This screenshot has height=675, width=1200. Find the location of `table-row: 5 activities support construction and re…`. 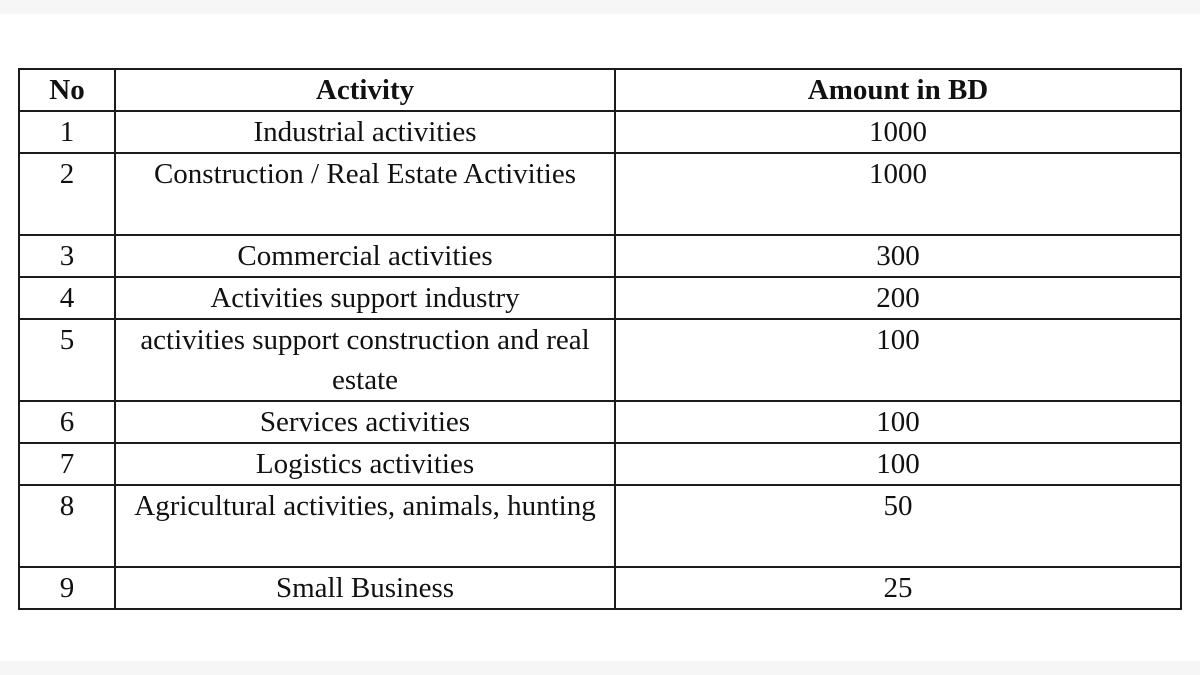

table-row: 5 activities support construction and re… is located at coordinates (600, 360).